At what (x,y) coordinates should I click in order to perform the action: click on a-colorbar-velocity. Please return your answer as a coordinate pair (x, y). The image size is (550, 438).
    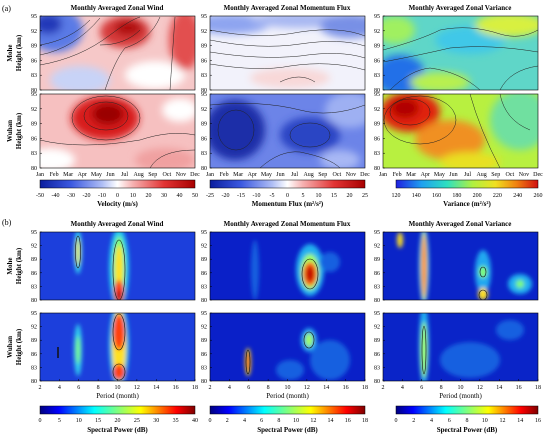
    Looking at the image, I should click on (117, 184).